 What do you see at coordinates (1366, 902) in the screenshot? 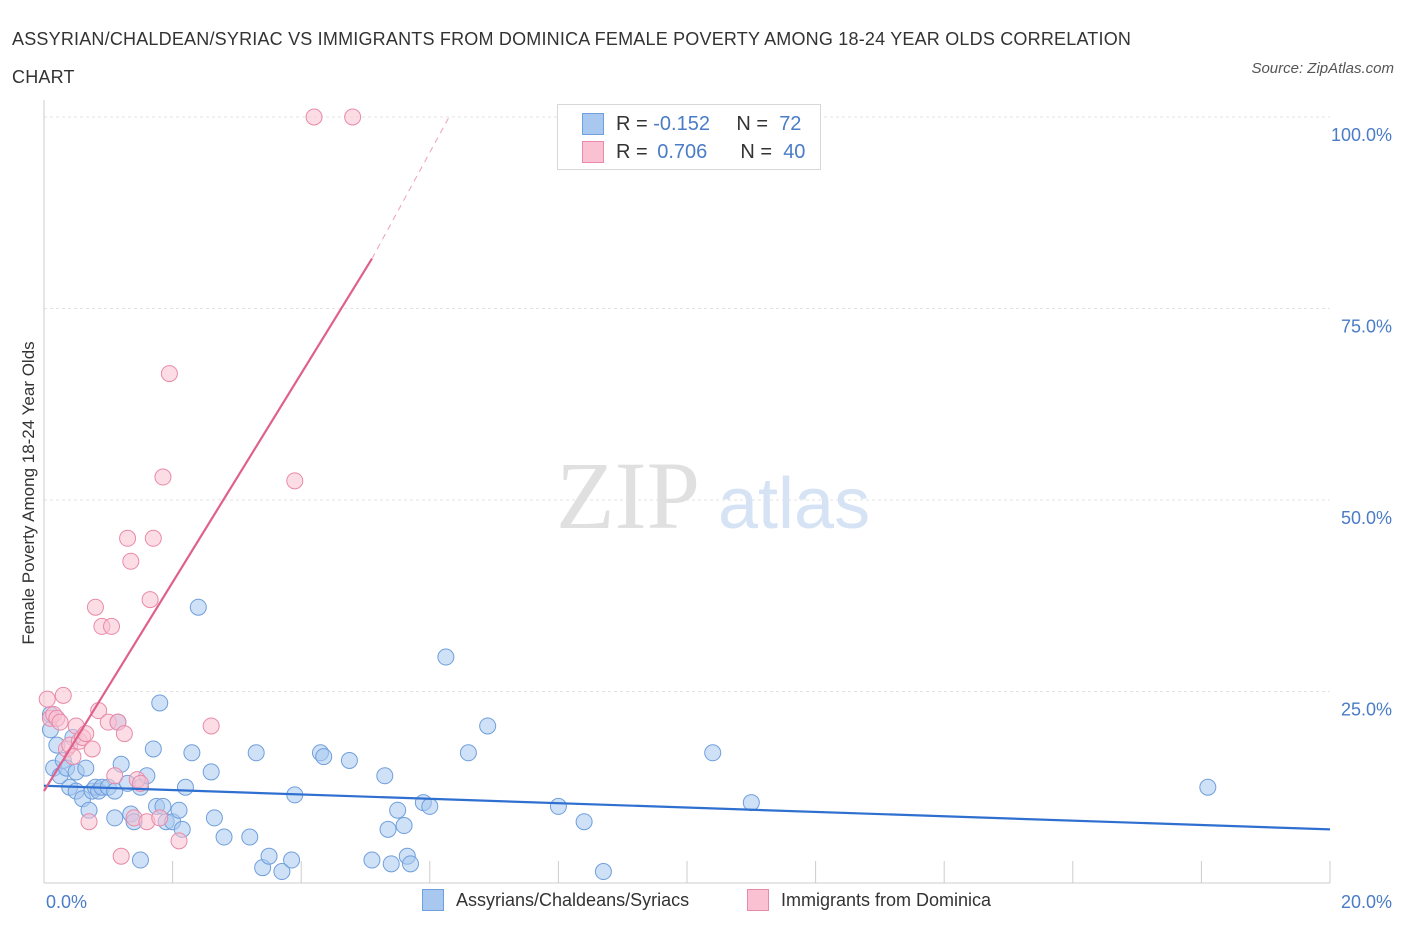
I see `x-tick-label: 20.0%` at bounding box center [1366, 902].